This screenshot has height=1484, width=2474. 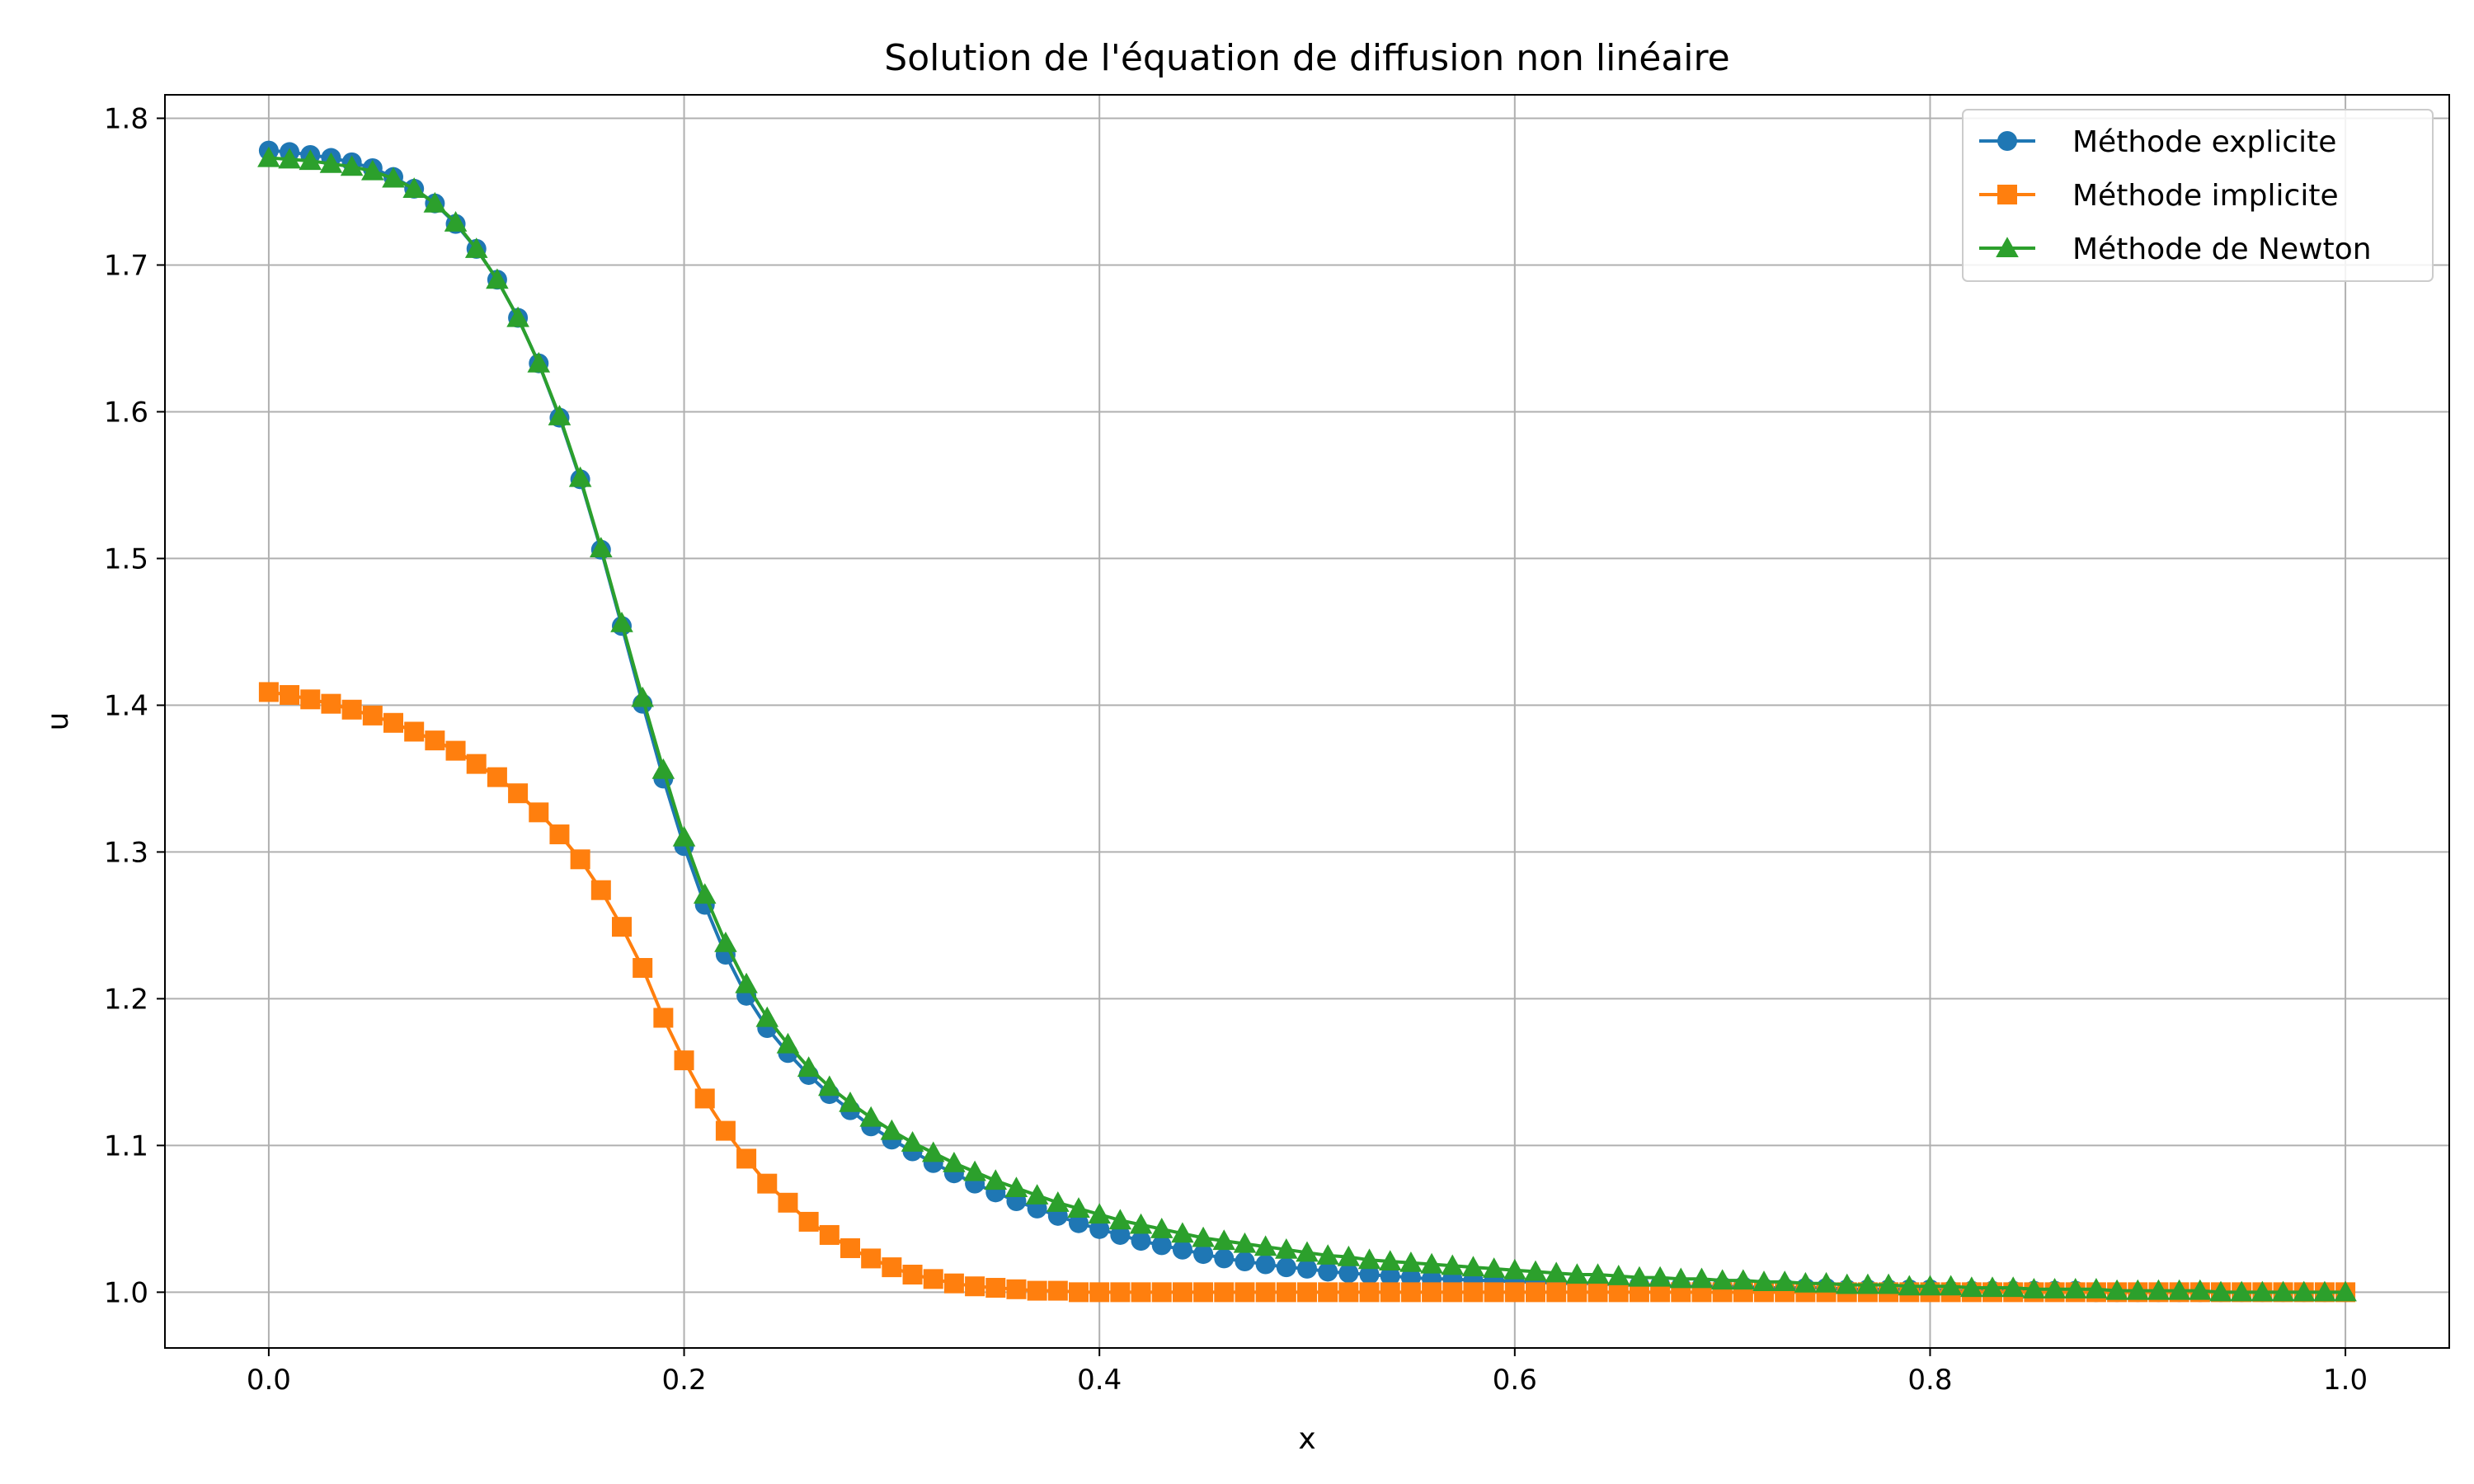 What do you see at coordinates (684, 1380) in the screenshot?
I see `x-tick-label: 0.2` at bounding box center [684, 1380].